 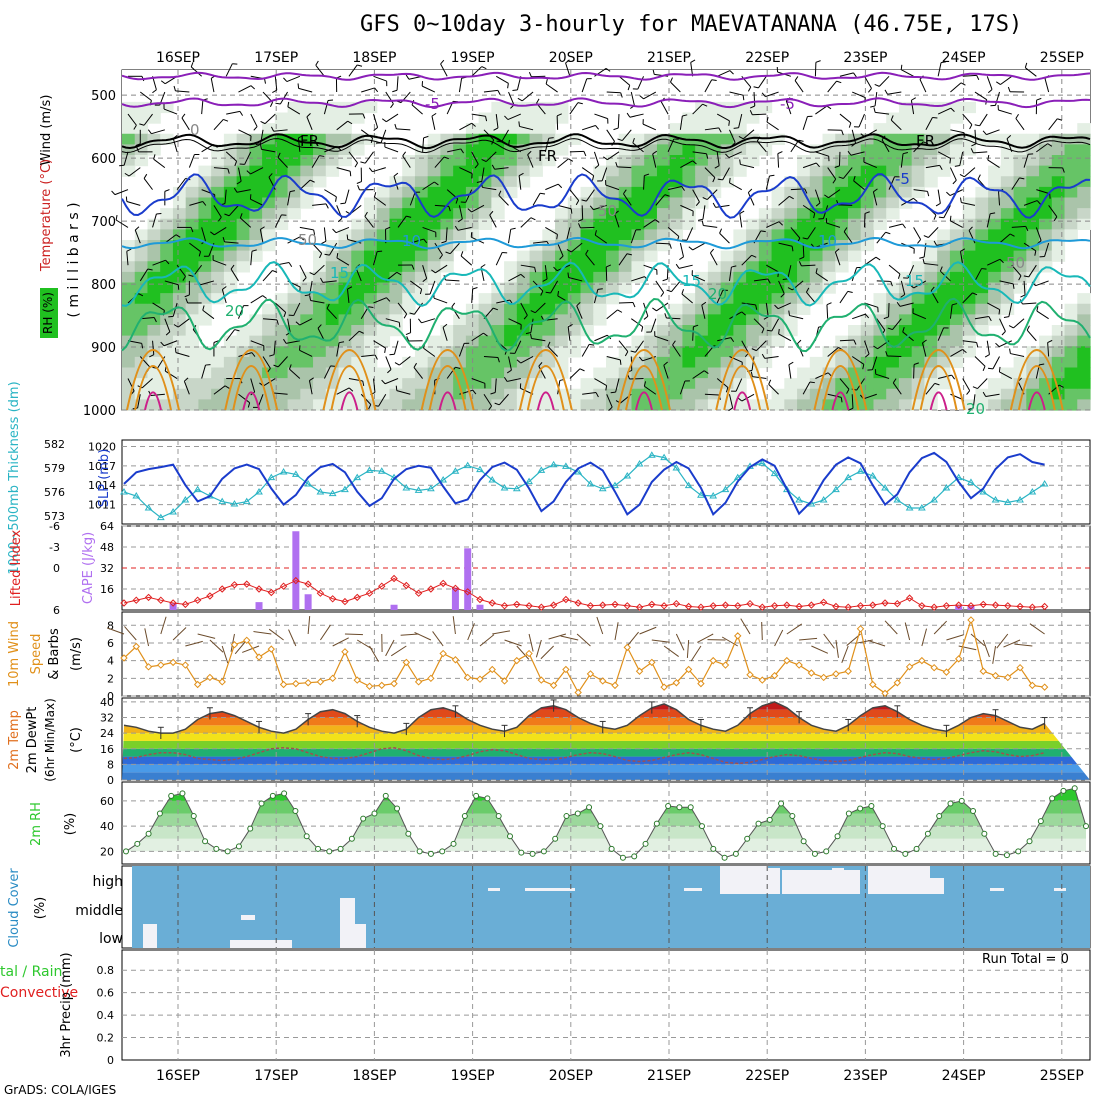 I want to click on contour-minus5-low, so click(x=606, y=196).